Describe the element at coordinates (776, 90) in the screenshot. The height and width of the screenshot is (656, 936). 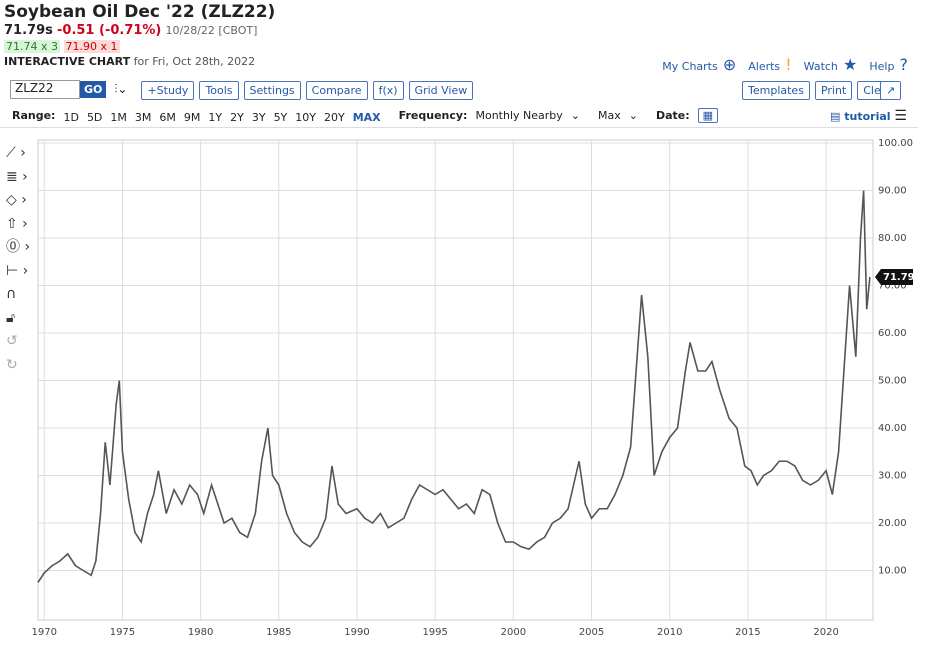
I see `toolbar-button: Templates` at that location.